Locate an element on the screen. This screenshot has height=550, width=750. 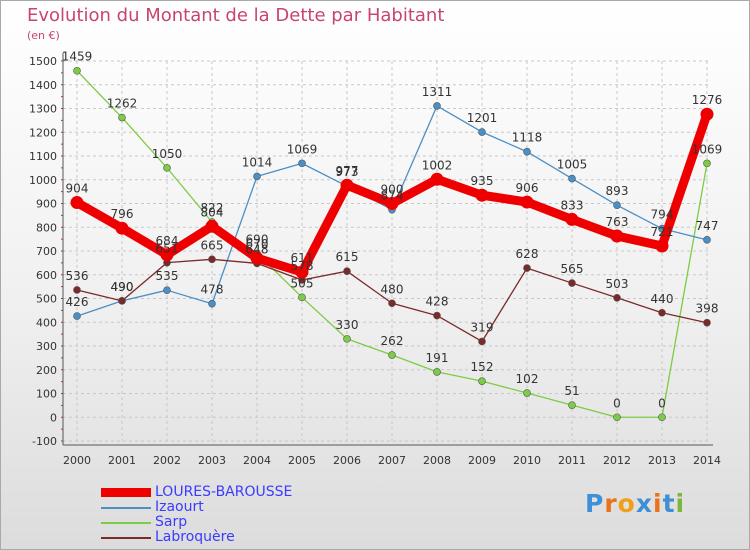
x-tick-label: 2001 is located at coordinates (122, 460).